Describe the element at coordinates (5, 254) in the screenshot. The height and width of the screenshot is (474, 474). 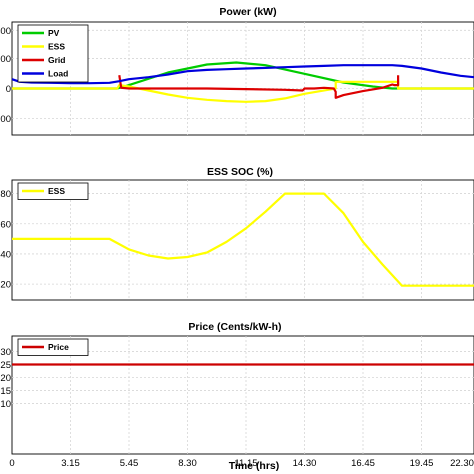
I see `y-tick-label: 40` at that location.